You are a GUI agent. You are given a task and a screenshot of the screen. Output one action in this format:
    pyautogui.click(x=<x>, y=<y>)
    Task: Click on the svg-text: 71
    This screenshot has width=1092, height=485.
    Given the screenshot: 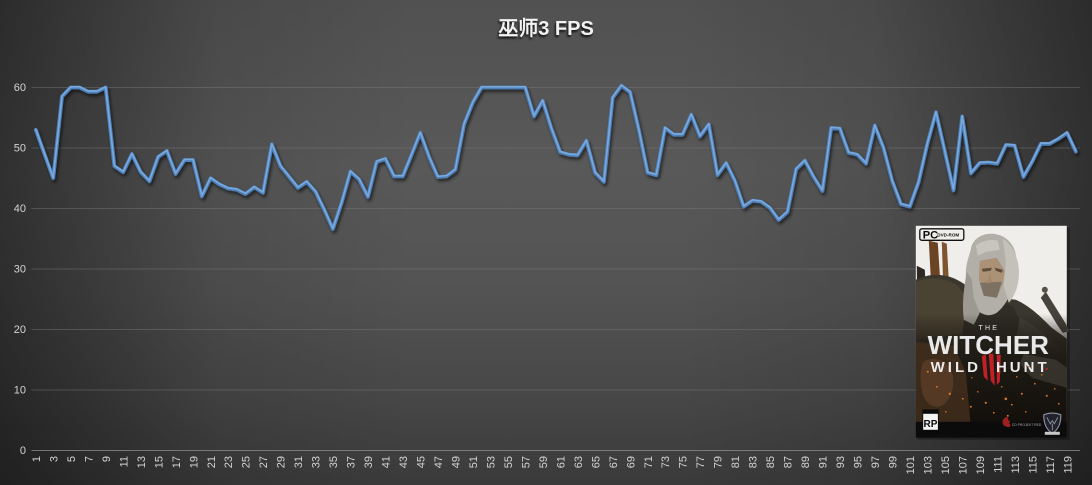 What is the action you would take?
    pyautogui.click(x=649, y=462)
    